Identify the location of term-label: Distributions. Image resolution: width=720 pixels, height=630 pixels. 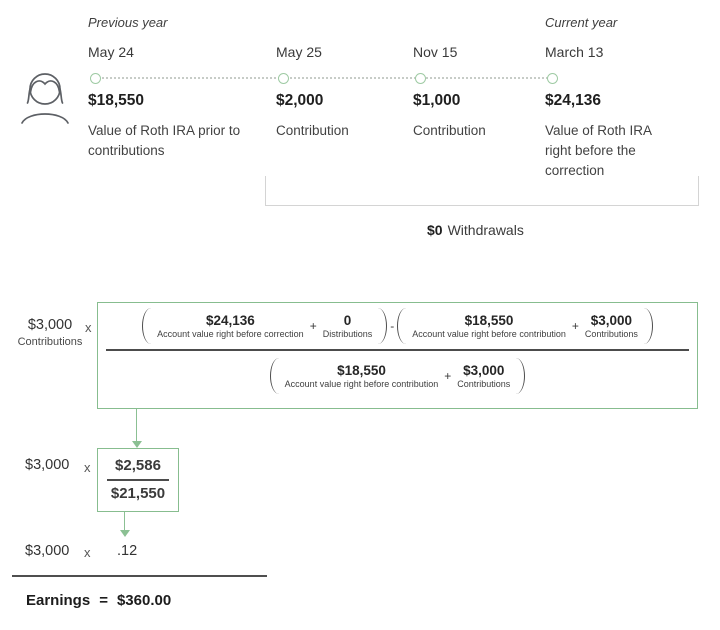
(347, 334).